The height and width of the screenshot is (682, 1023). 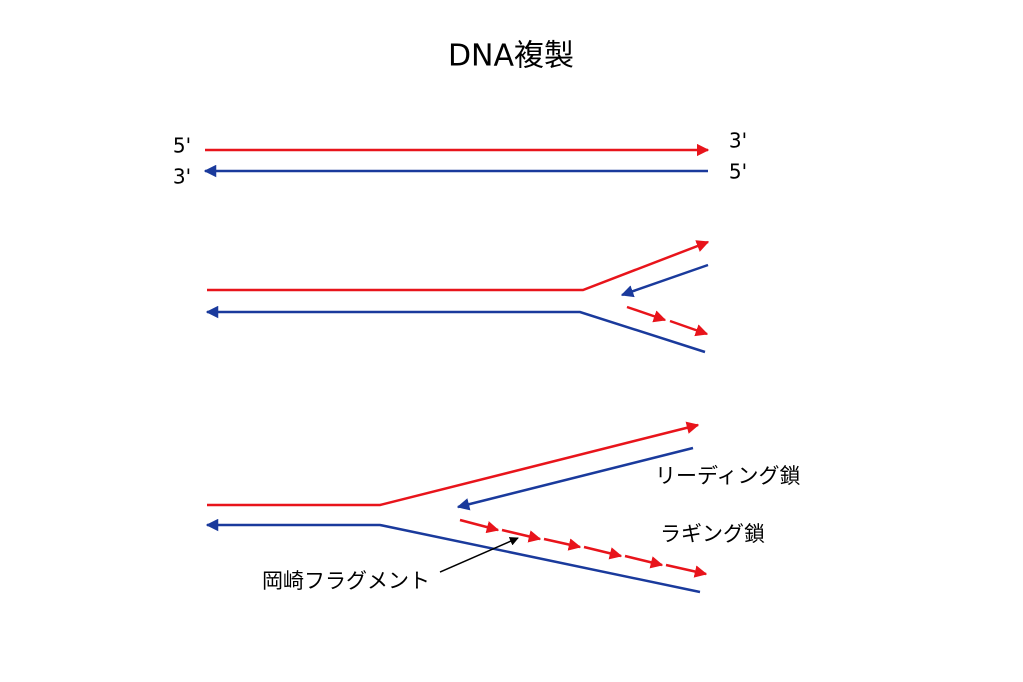 What do you see at coordinates (456, 160) in the screenshot?
I see `double-strand` at bounding box center [456, 160].